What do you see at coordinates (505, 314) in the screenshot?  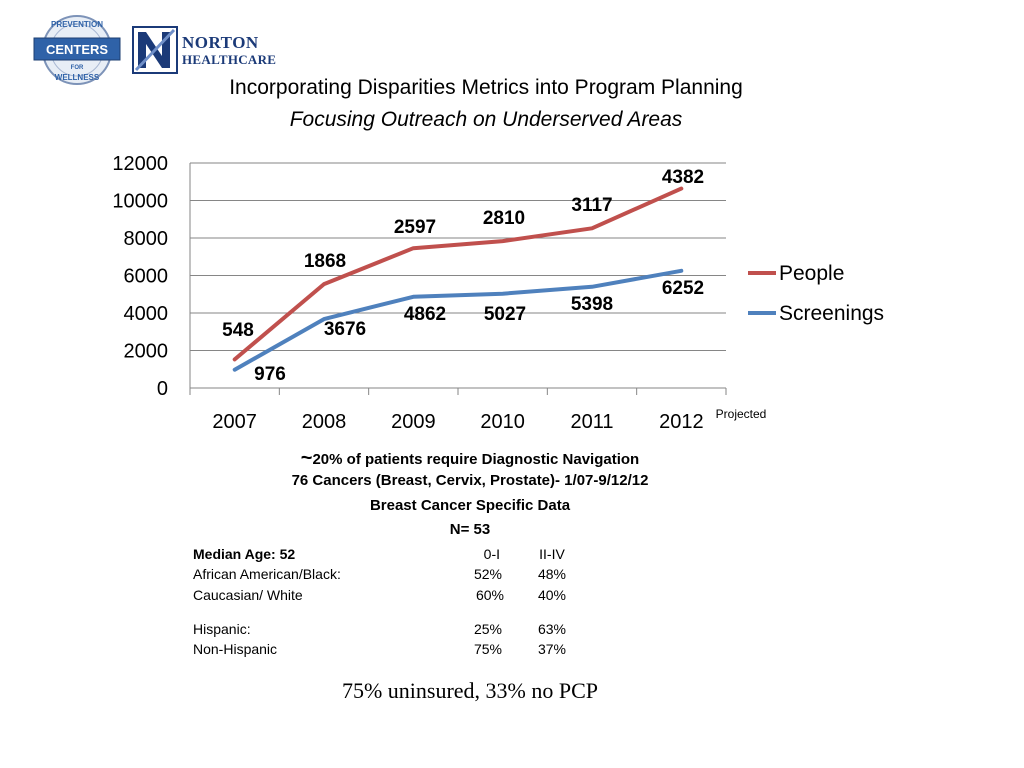 I see `data-label-screenings: 5027` at bounding box center [505, 314].